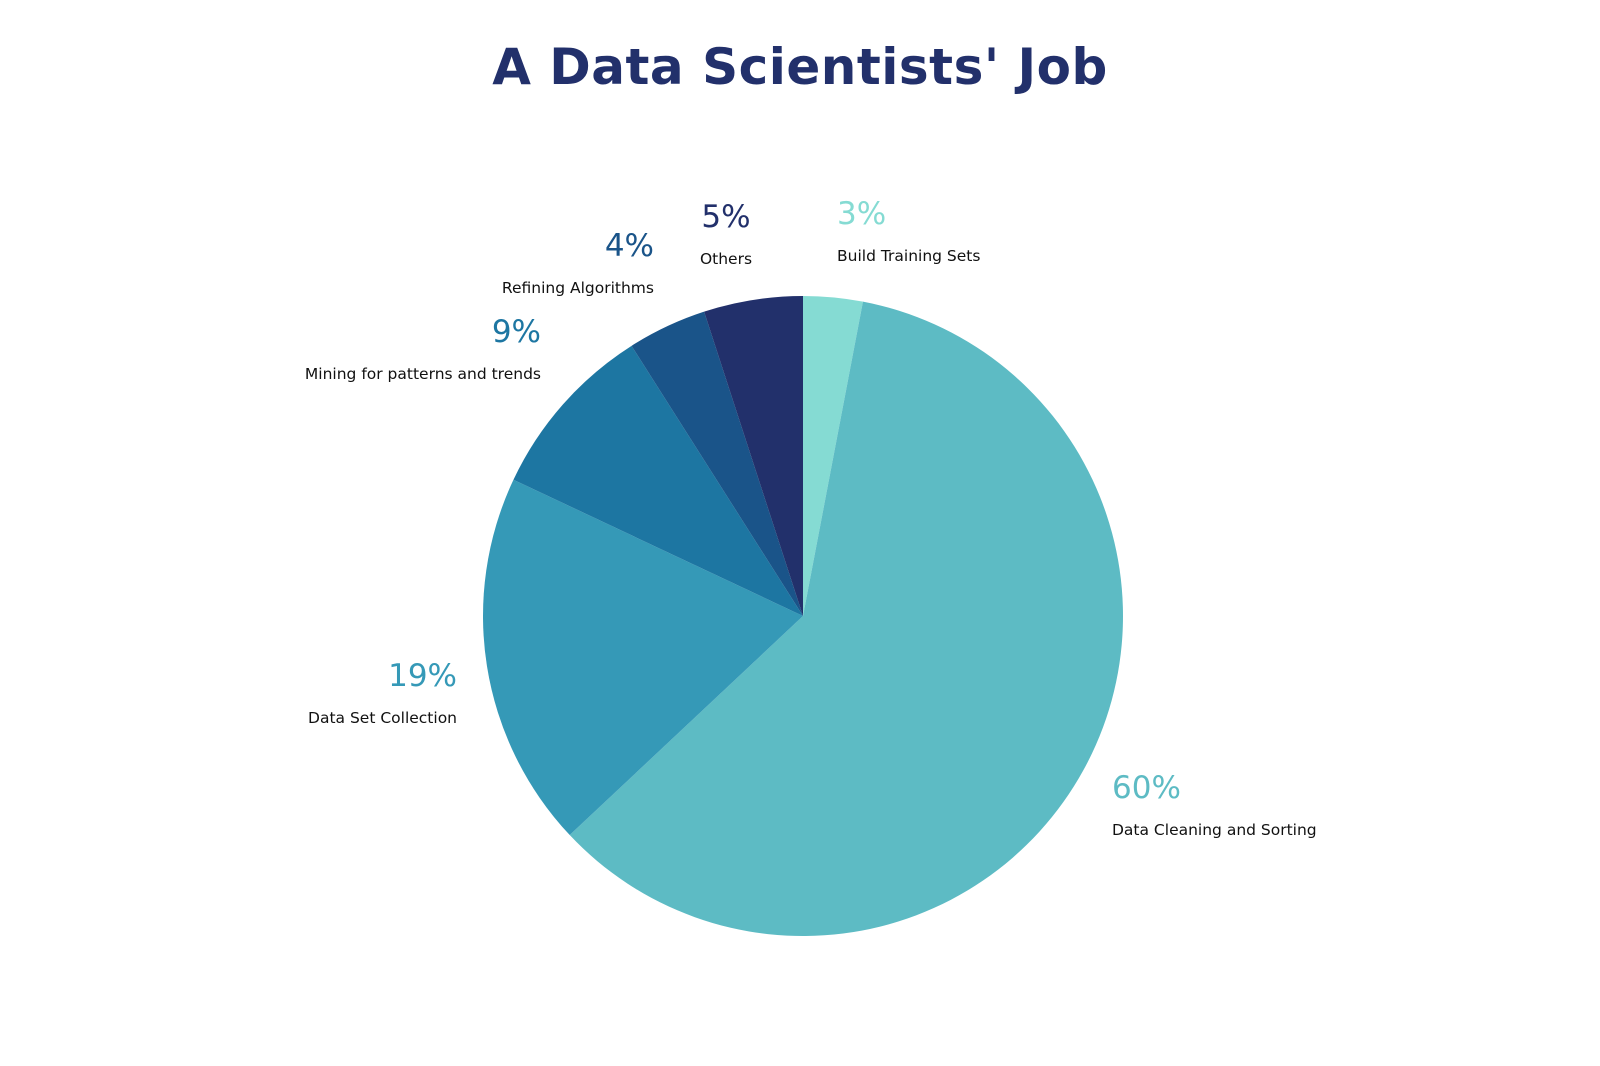 The width and height of the screenshot is (1600, 1066). What do you see at coordinates (908, 256) in the screenshot?
I see `category-label-build-training-sets: Build Training Sets` at bounding box center [908, 256].